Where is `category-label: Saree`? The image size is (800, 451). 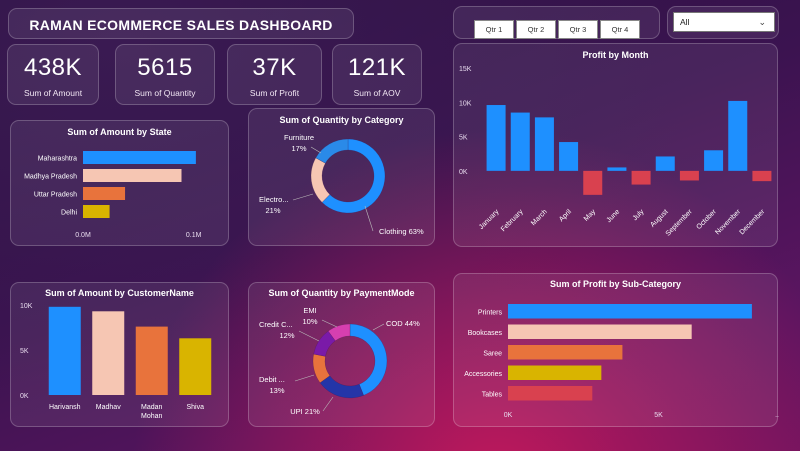 category-label: Saree is located at coordinates (492, 353).